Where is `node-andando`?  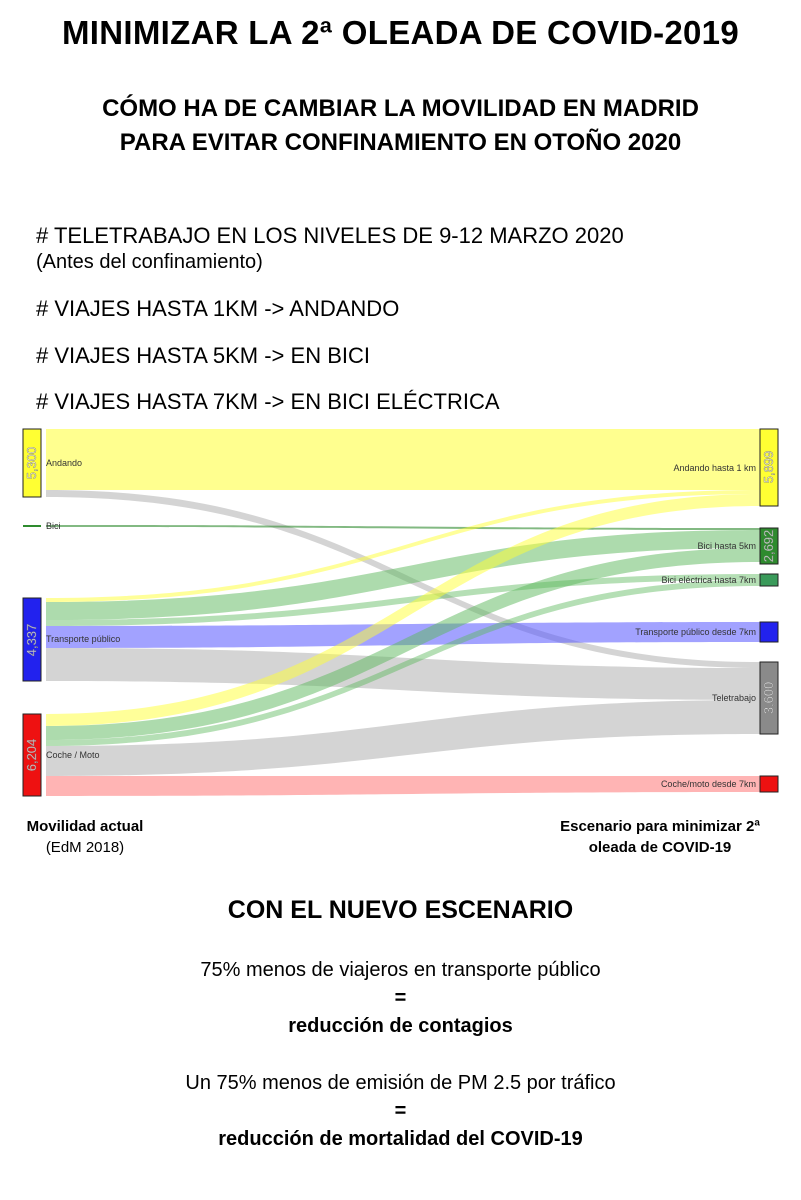 node-andando is located at coordinates (32, 463).